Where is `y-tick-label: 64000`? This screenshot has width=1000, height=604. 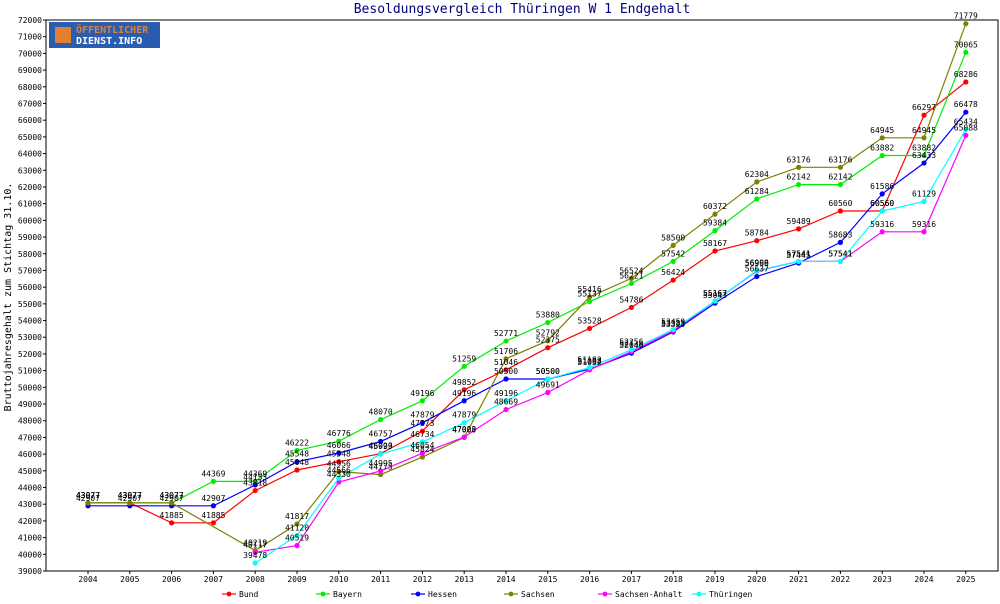 y-tick-label: 64000 is located at coordinates (30, 154).